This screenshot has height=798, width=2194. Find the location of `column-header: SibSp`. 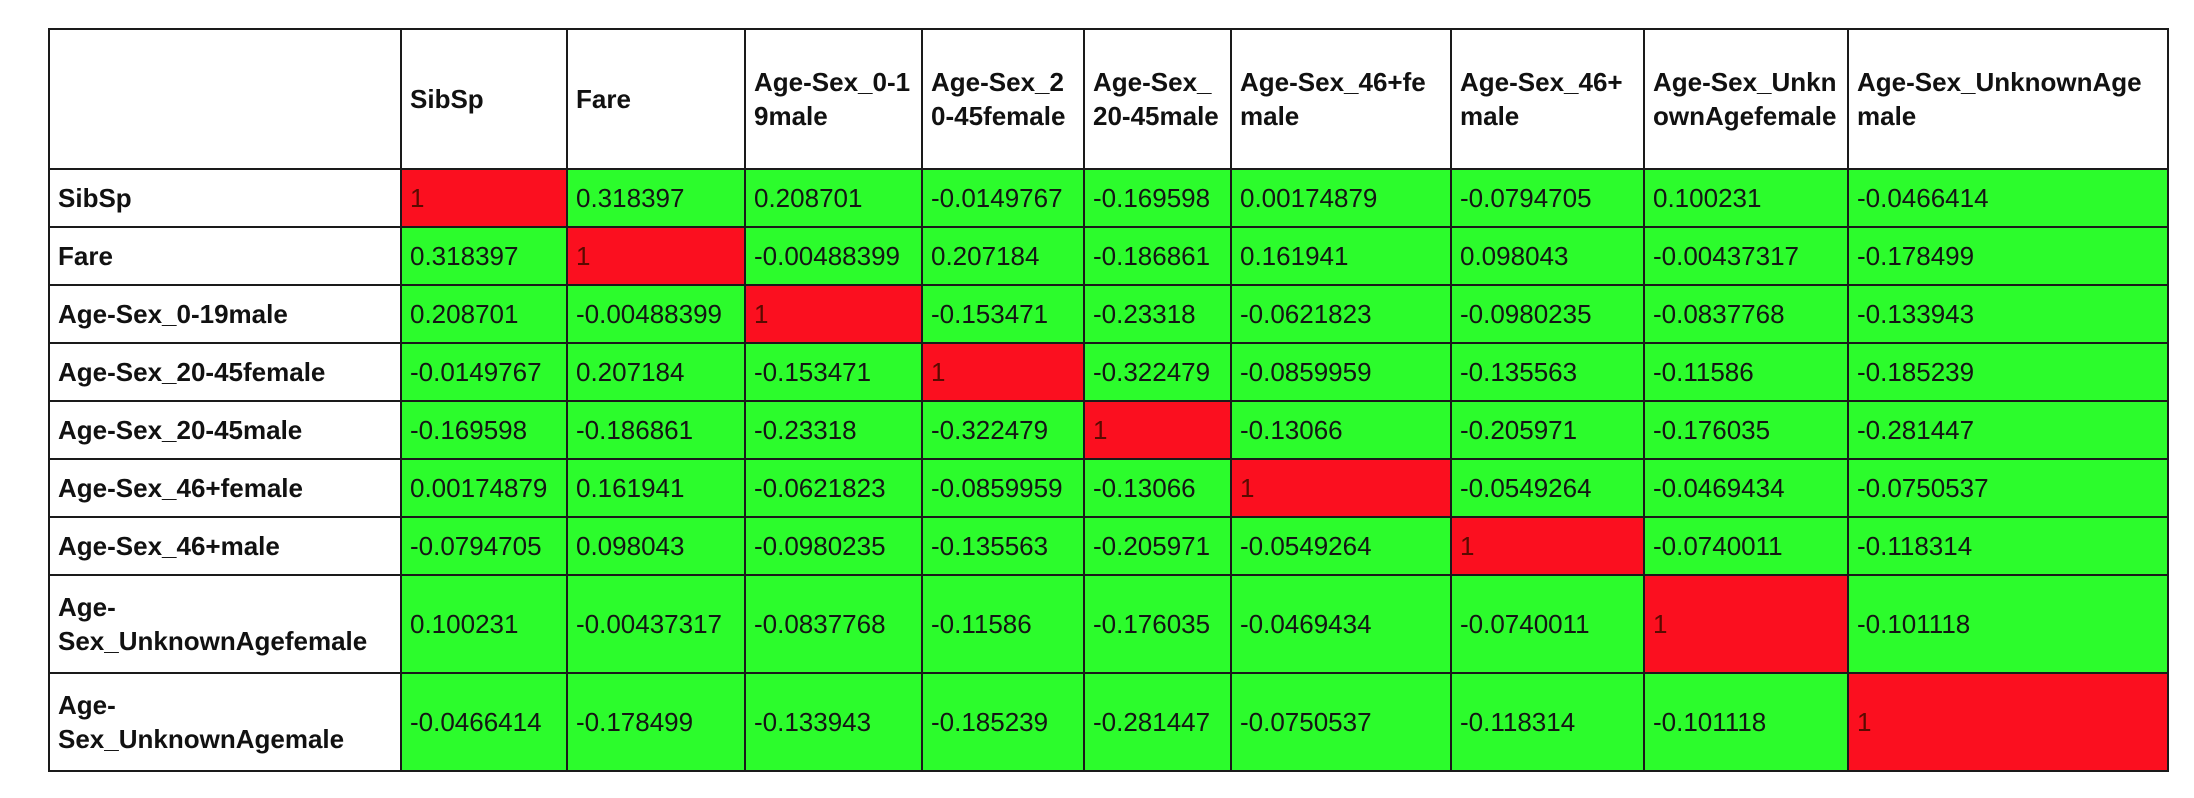

column-header: SibSp is located at coordinates (484, 99).